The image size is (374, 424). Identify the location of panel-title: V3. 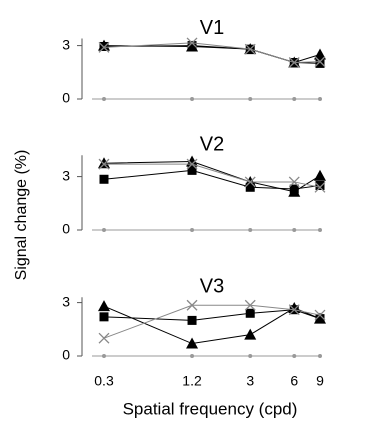
(212, 287).